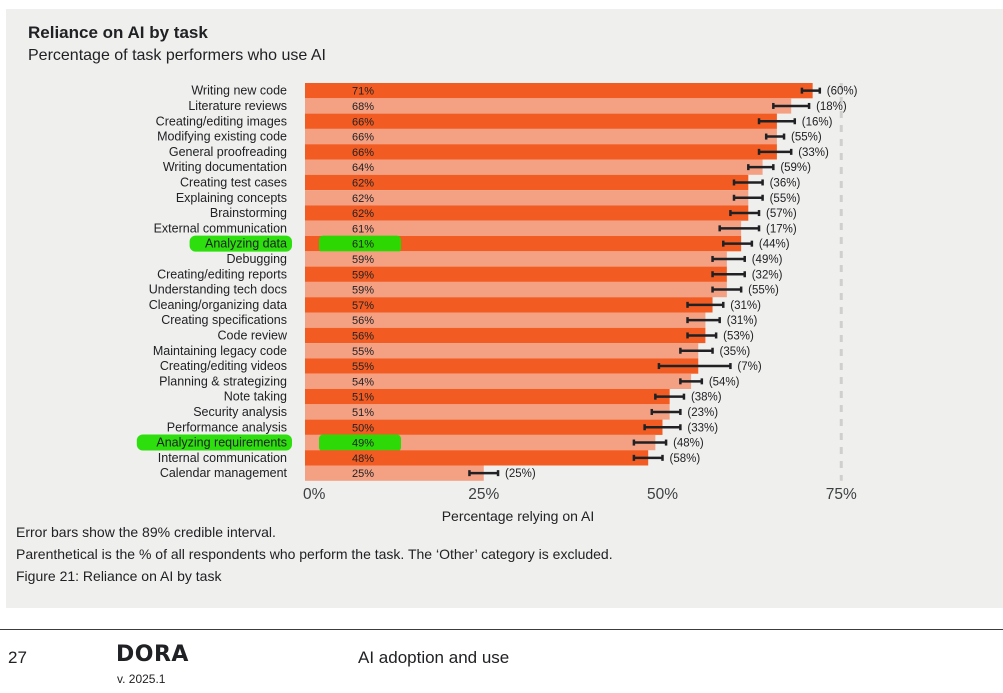 The image size is (1003, 693). What do you see at coordinates (222, 458) in the screenshot?
I see `category-label-24: Internal communication` at bounding box center [222, 458].